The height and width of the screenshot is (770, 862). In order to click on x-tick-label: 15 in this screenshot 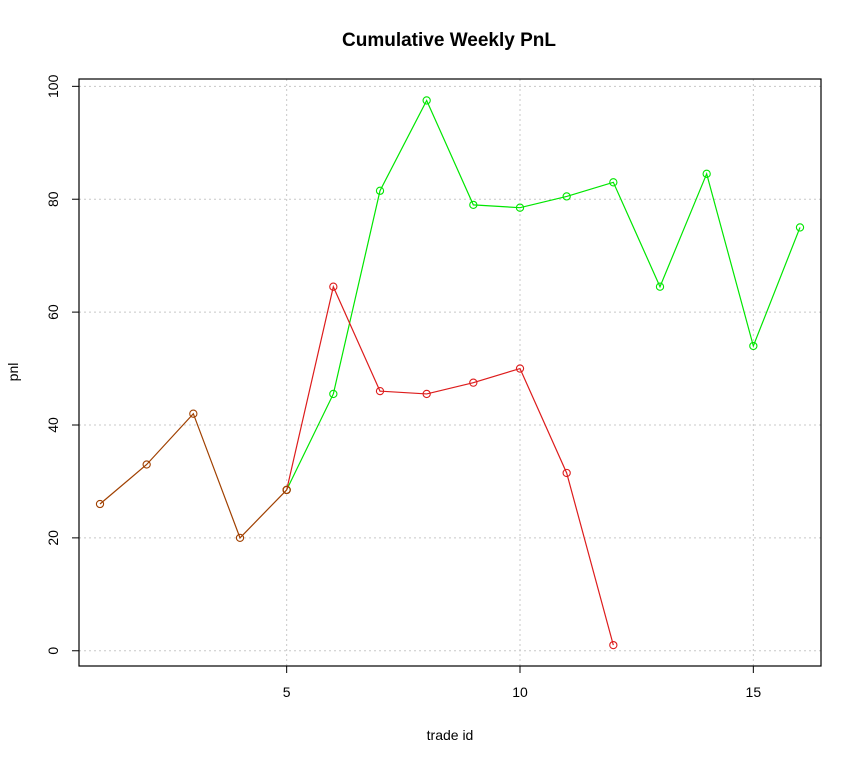, I will do `click(754, 692)`.